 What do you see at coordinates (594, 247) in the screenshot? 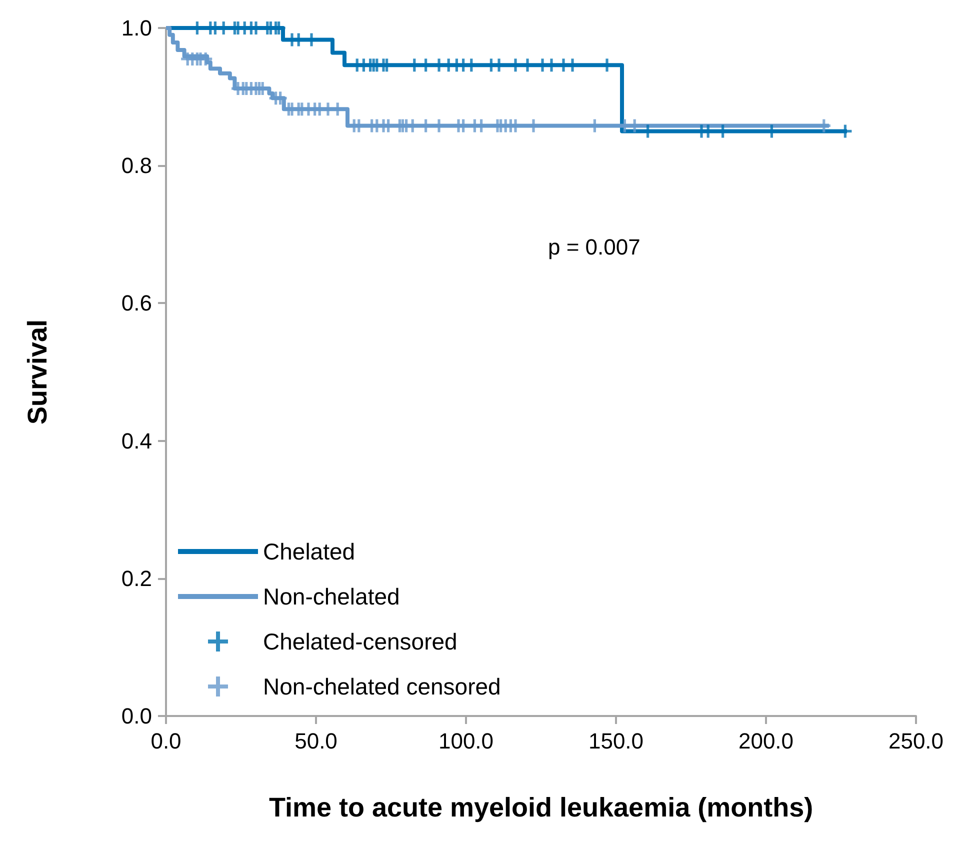
I see `annotation: p = 0.007` at bounding box center [594, 247].